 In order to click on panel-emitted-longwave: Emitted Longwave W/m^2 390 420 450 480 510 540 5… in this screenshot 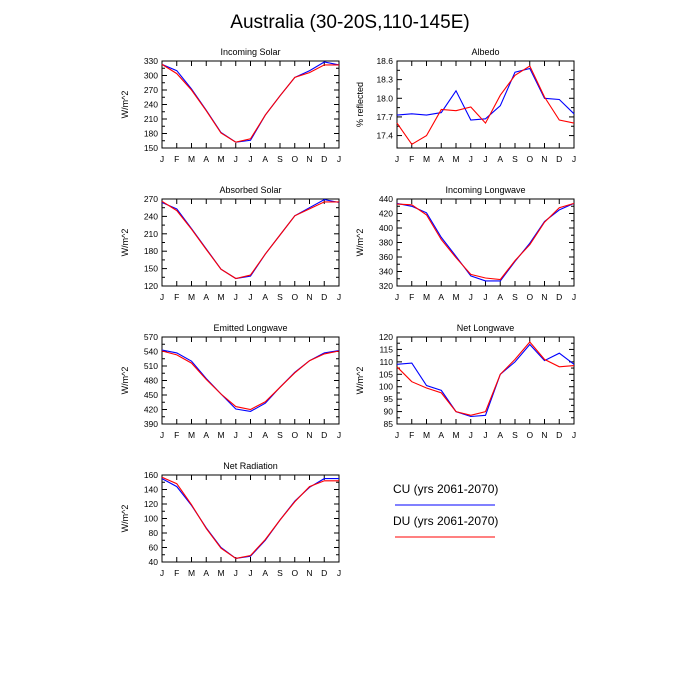, I will do `click(230, 381)`.